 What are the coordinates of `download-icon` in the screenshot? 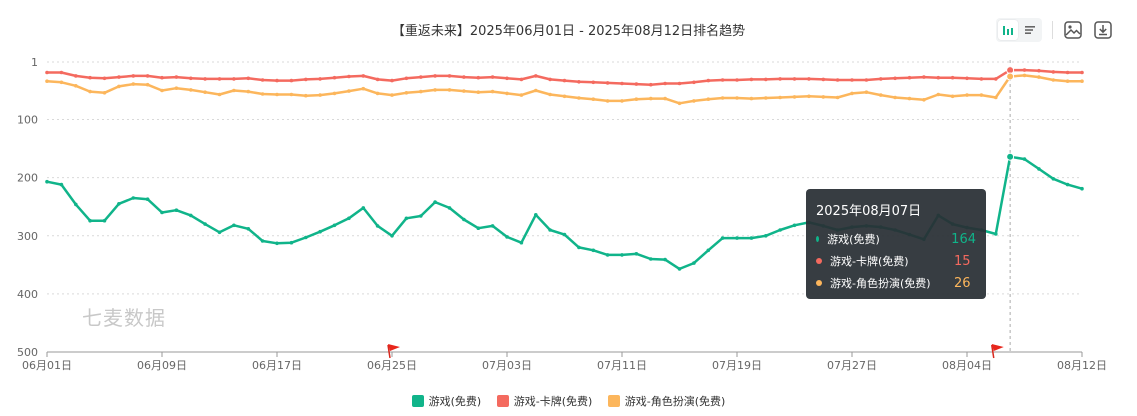 It's located at (1103, 30).